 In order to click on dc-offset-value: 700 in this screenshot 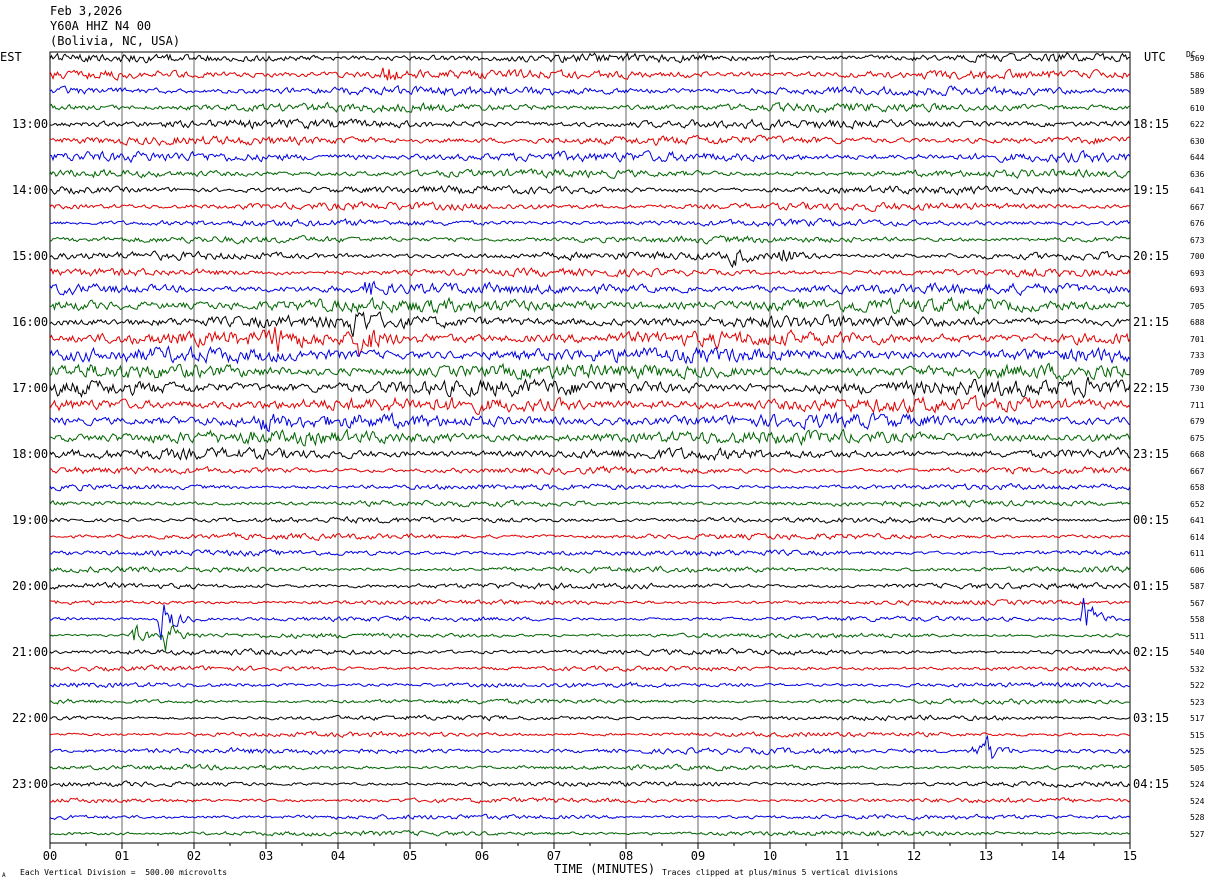, I will do `click(1197, 256)`.